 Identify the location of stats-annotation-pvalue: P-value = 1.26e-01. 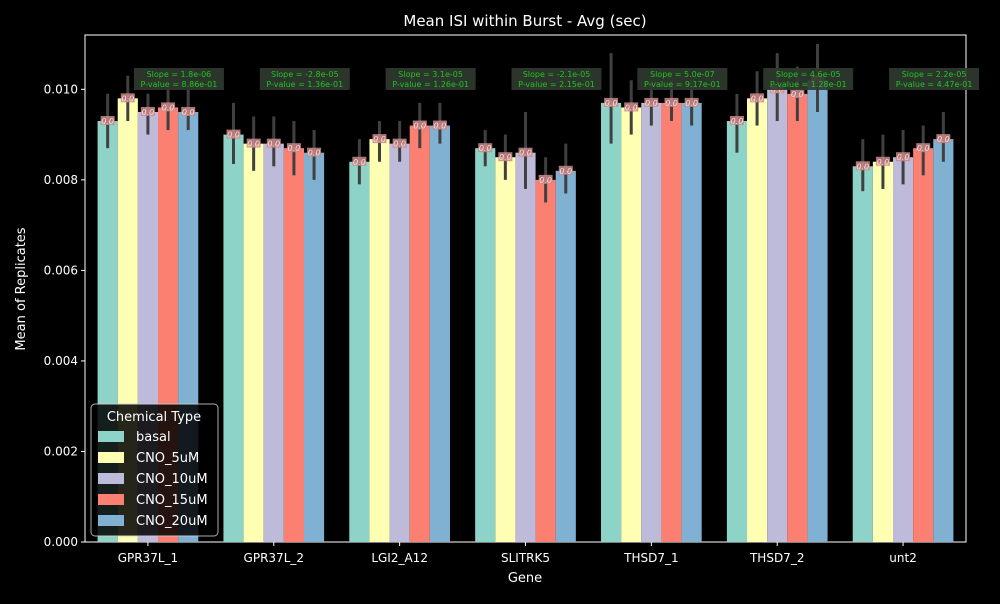
(430, 84).